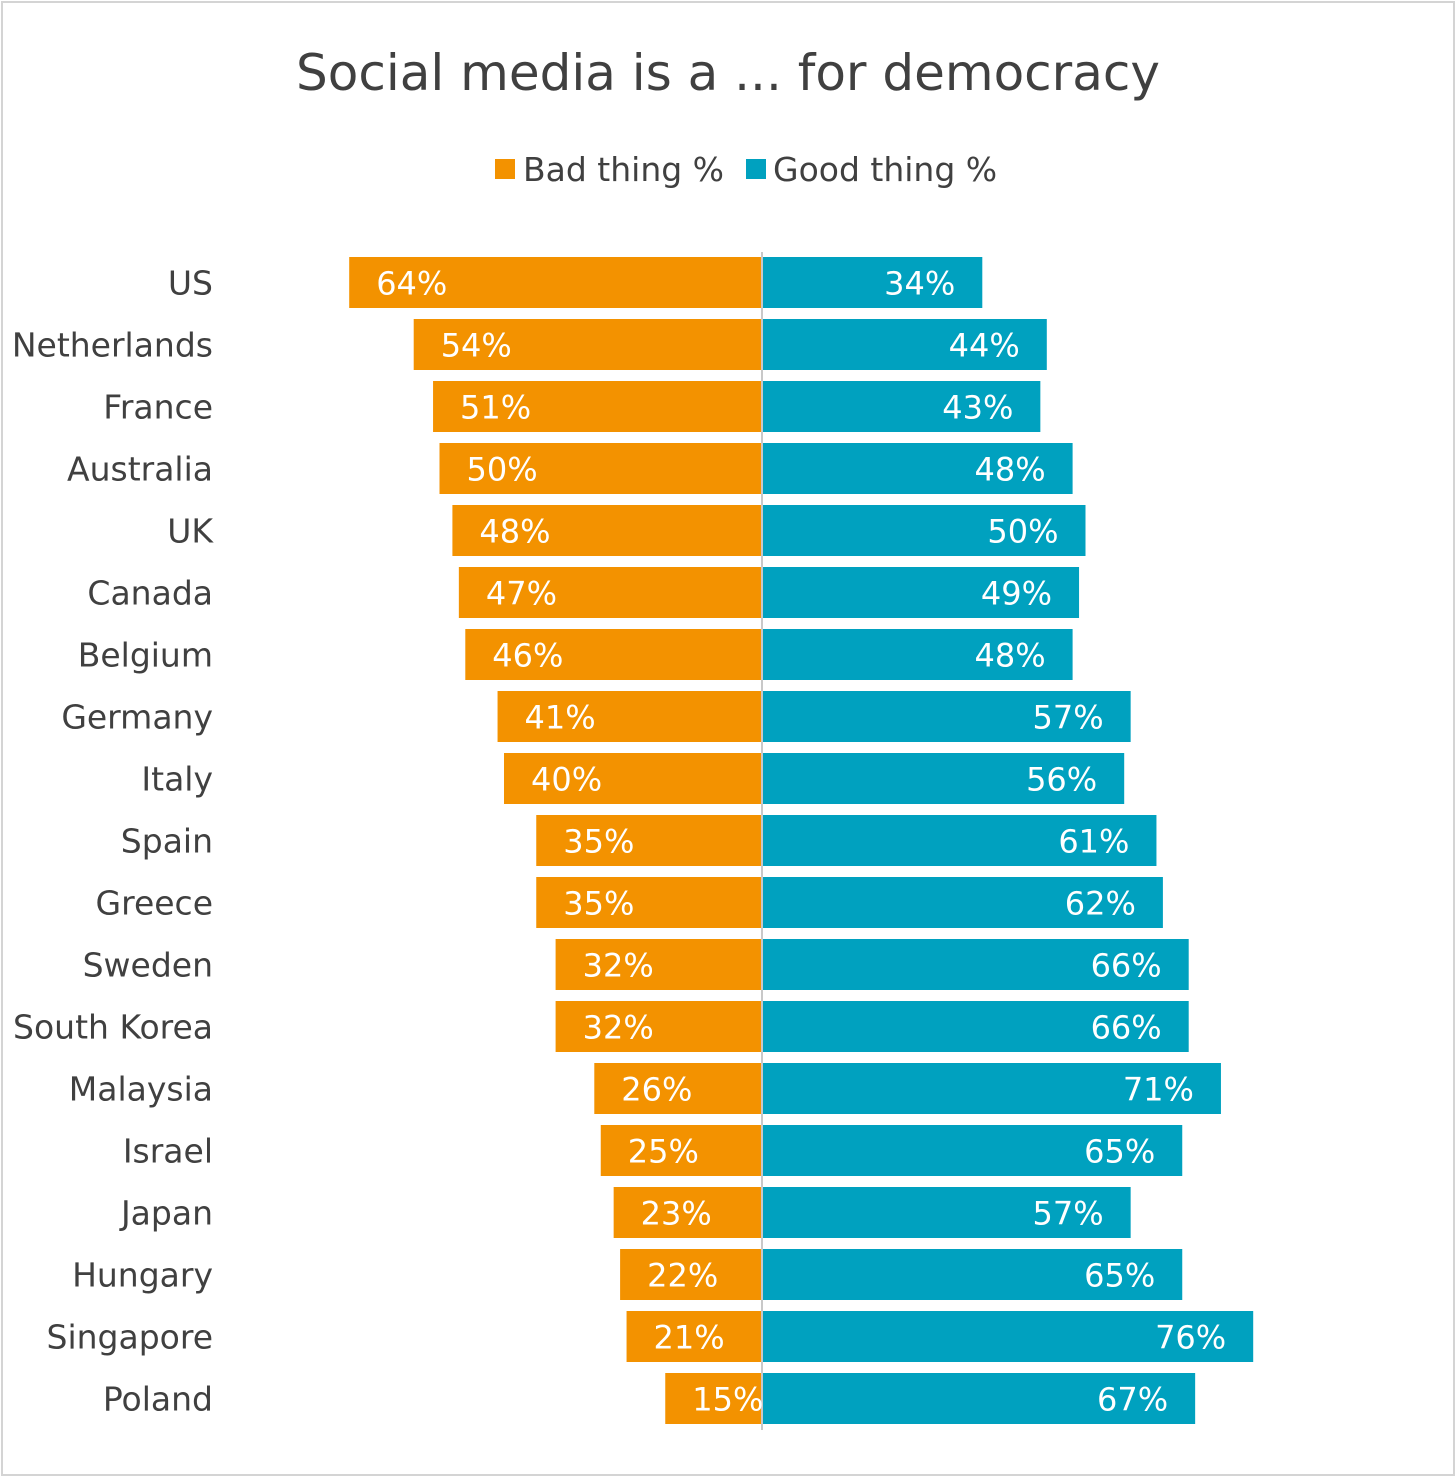  Describe the element at coordinates (495, 408) in the screenshot. I see `value-label-bad-france: 51%` at that location.